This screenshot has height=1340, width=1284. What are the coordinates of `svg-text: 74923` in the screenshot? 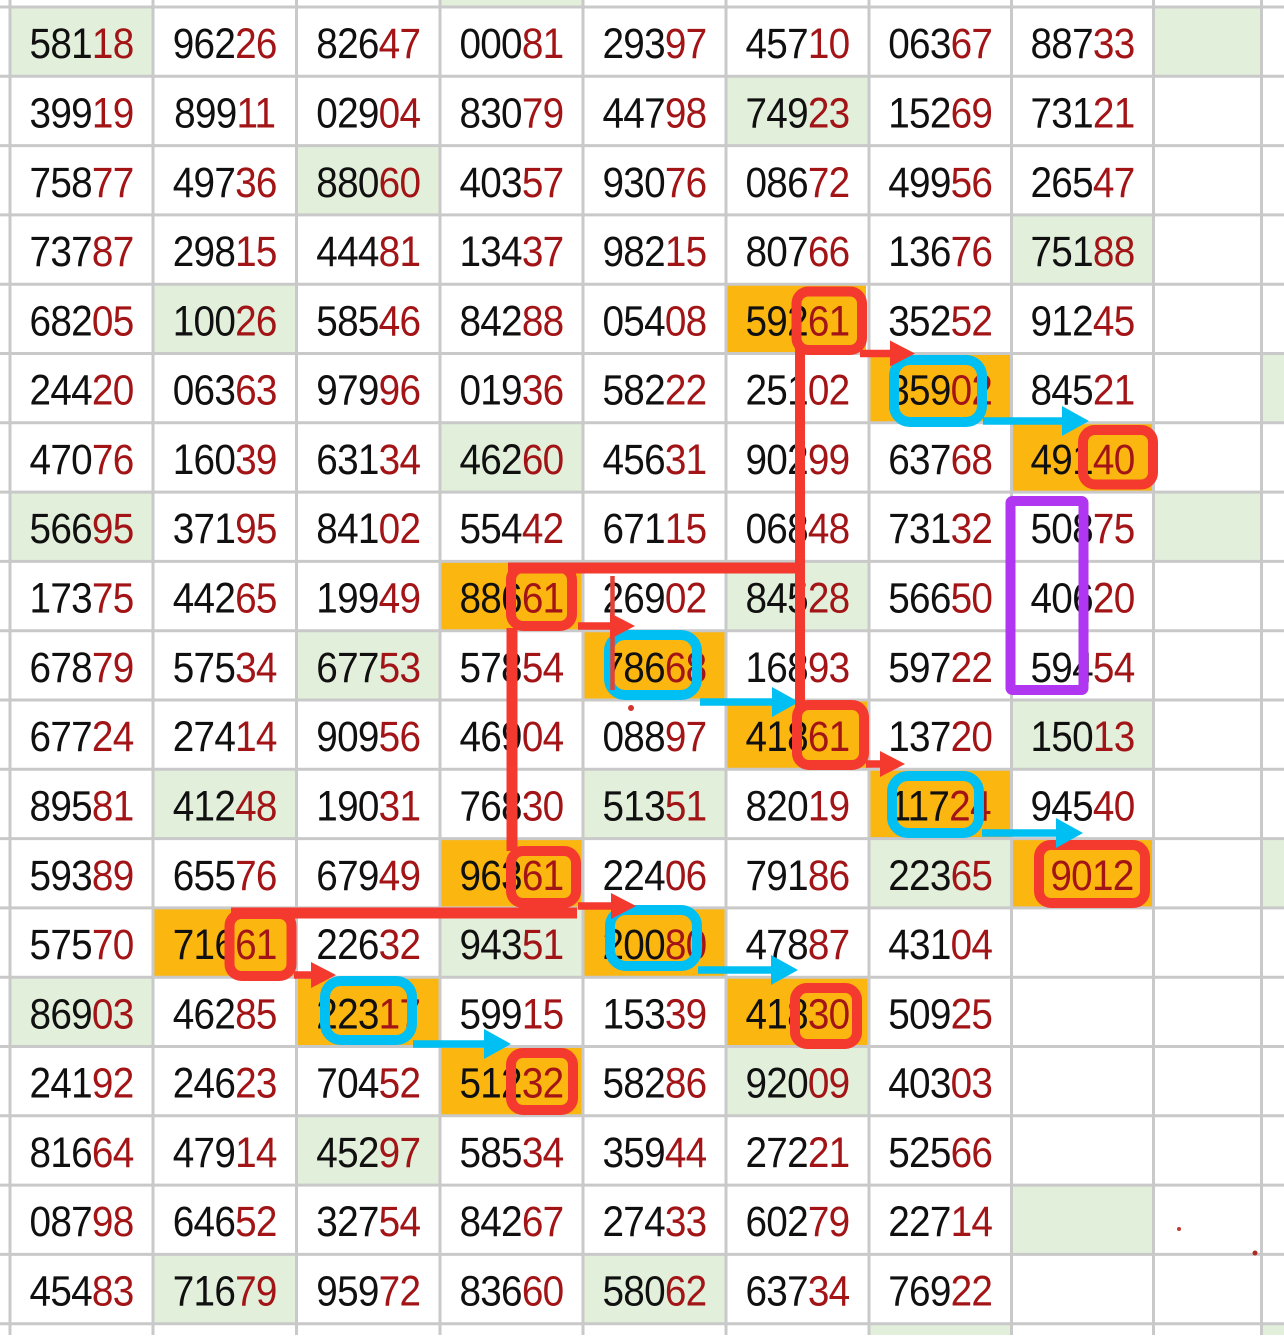 It's located at (797, 113).